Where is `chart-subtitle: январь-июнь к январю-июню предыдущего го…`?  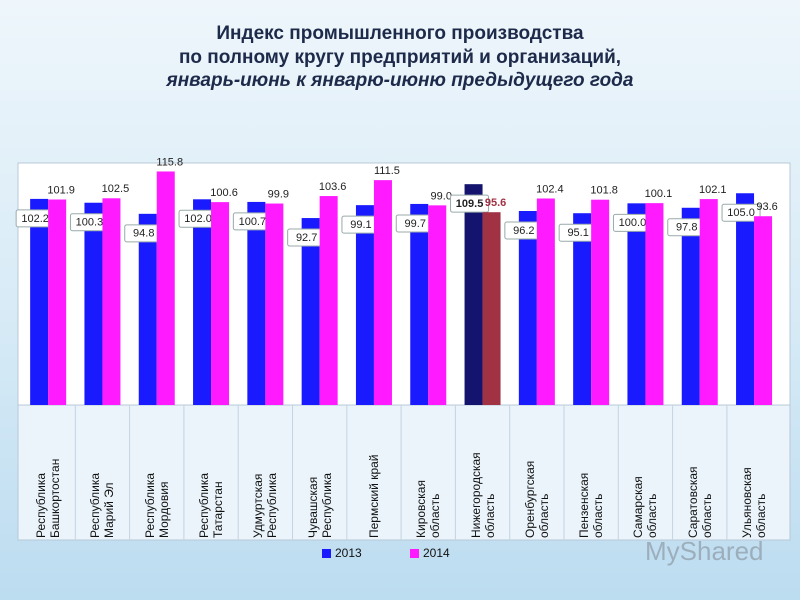
chart-subtitle: январь-июнь к январю-июню предыдущего го… is located at coordinates (400, 80).